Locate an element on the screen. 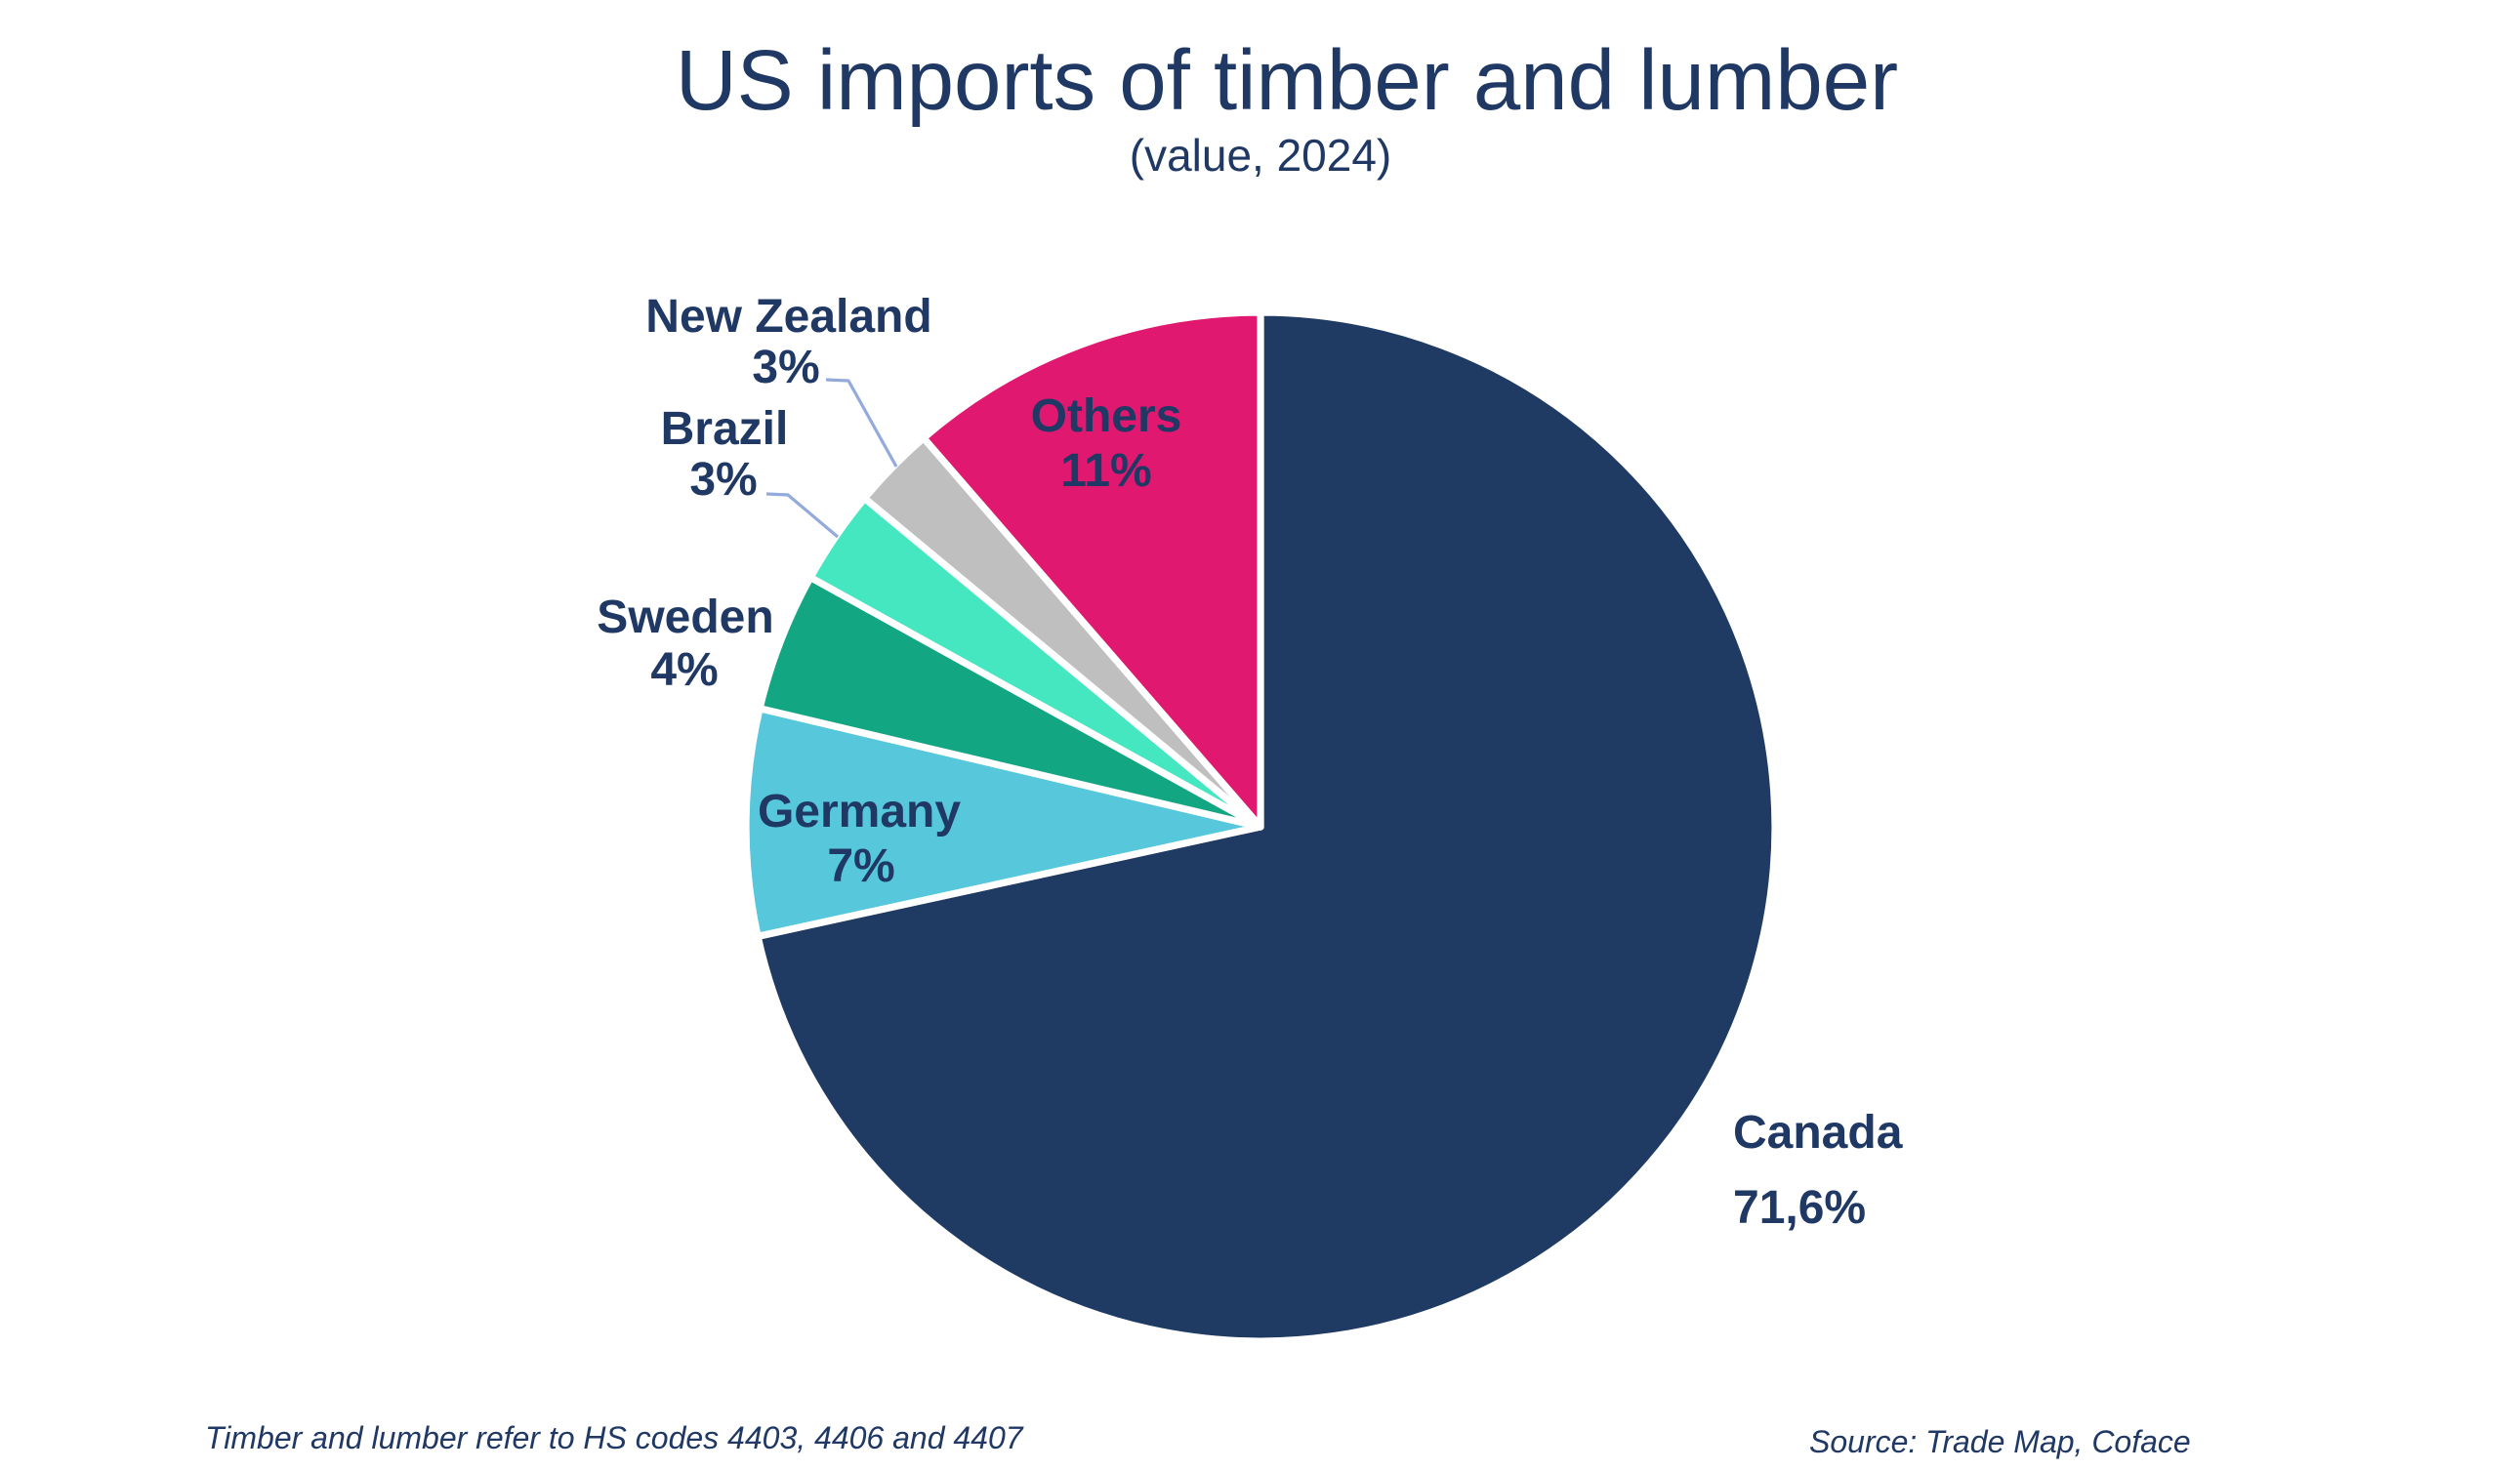 The height and width of the screenshot is (1471, 2520). svg-text: 11% is located at coordinates (1105, 471).